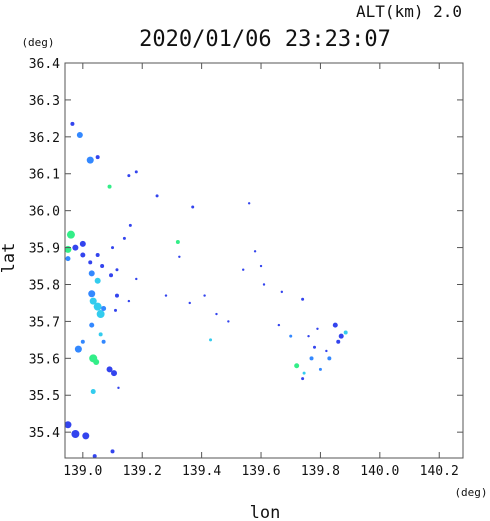  What do you see at coordinates (37, 42) in the screenshot?
I see `y-unit-label: (deg)` at bounding box center [37, 42].